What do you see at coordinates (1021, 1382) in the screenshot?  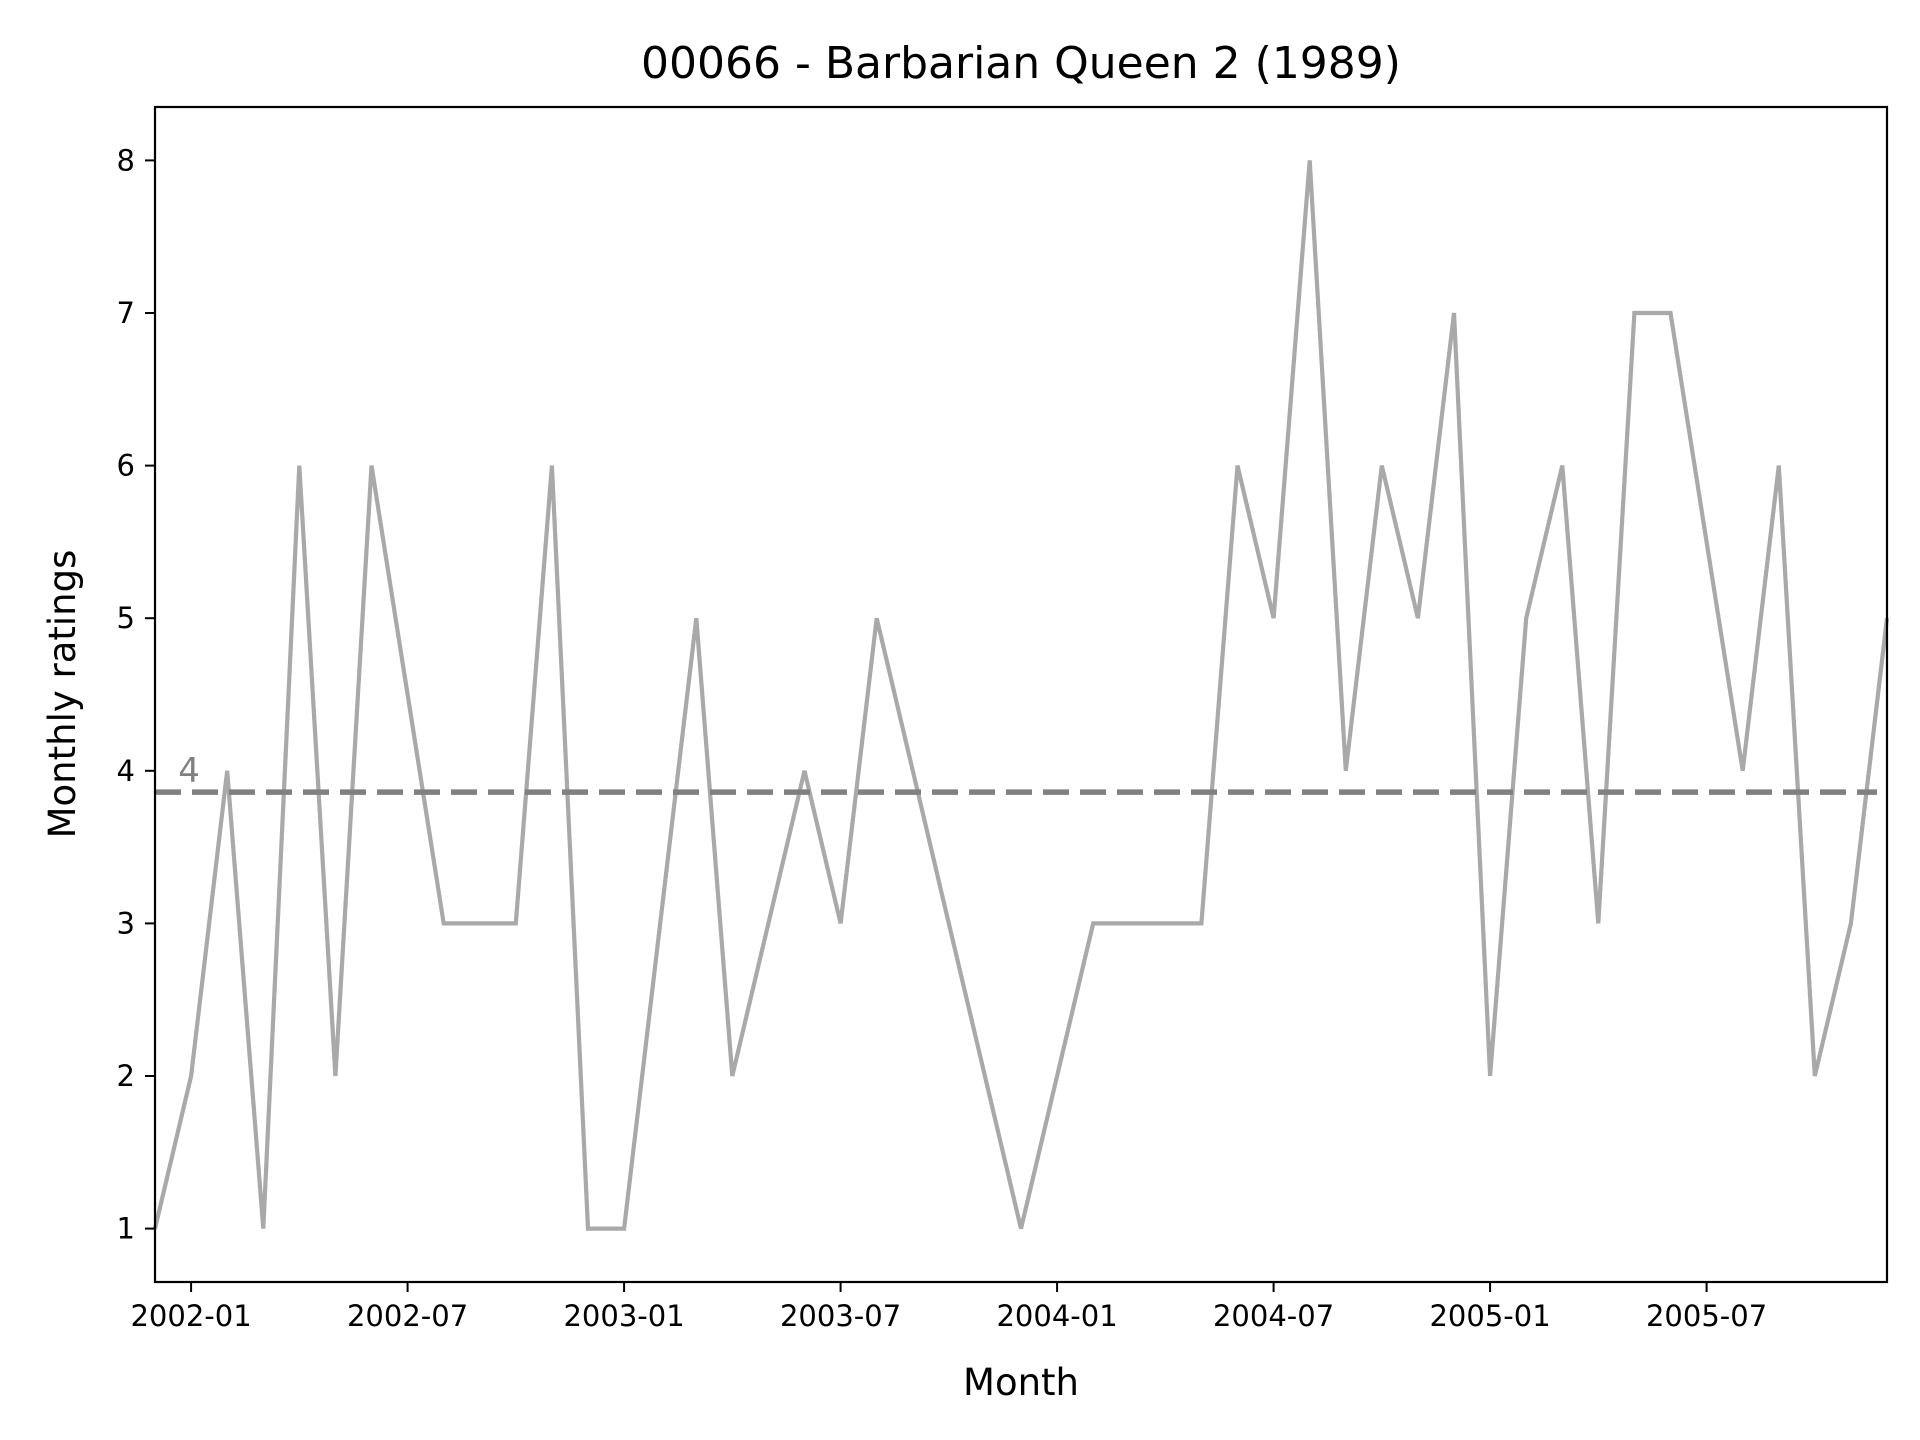 I see `x-axis-label: Month` at bounding box center [1021, 1382].